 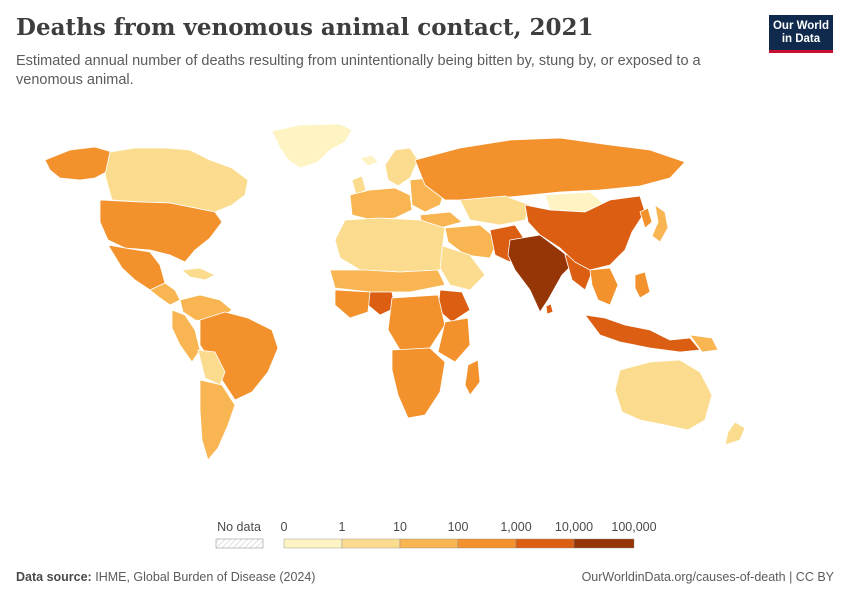 What do you see at coordinates (660, 223) in the screenshot?
I see `region-japan` at bounding box center [660, 223].